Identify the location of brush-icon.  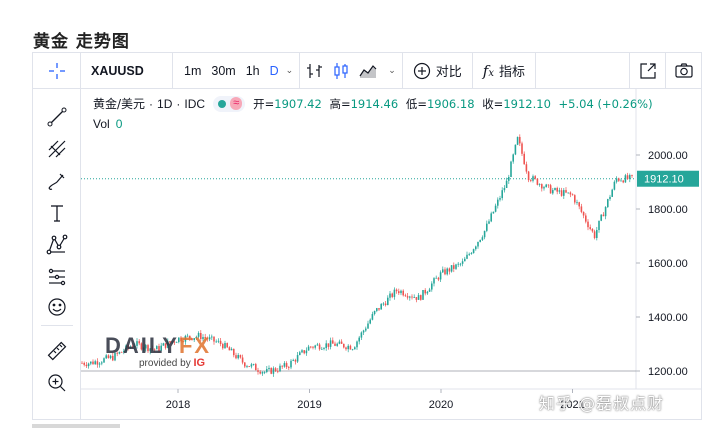
(56, 181).